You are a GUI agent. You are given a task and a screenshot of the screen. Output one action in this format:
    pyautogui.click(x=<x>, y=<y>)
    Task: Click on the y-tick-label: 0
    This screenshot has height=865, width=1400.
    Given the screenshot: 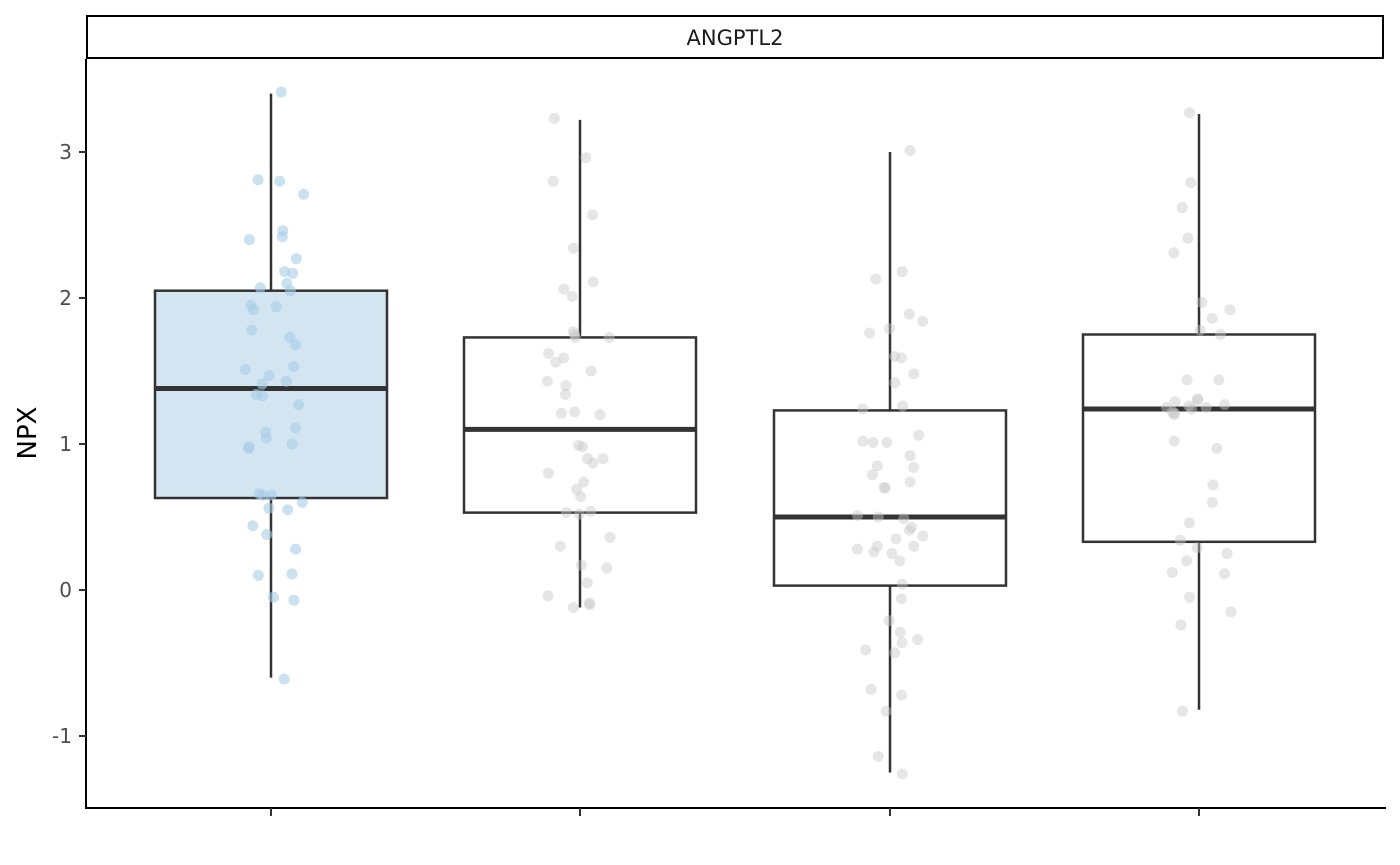 What is the action you would take?
    pyautogui.click(x=65, y=590)
    